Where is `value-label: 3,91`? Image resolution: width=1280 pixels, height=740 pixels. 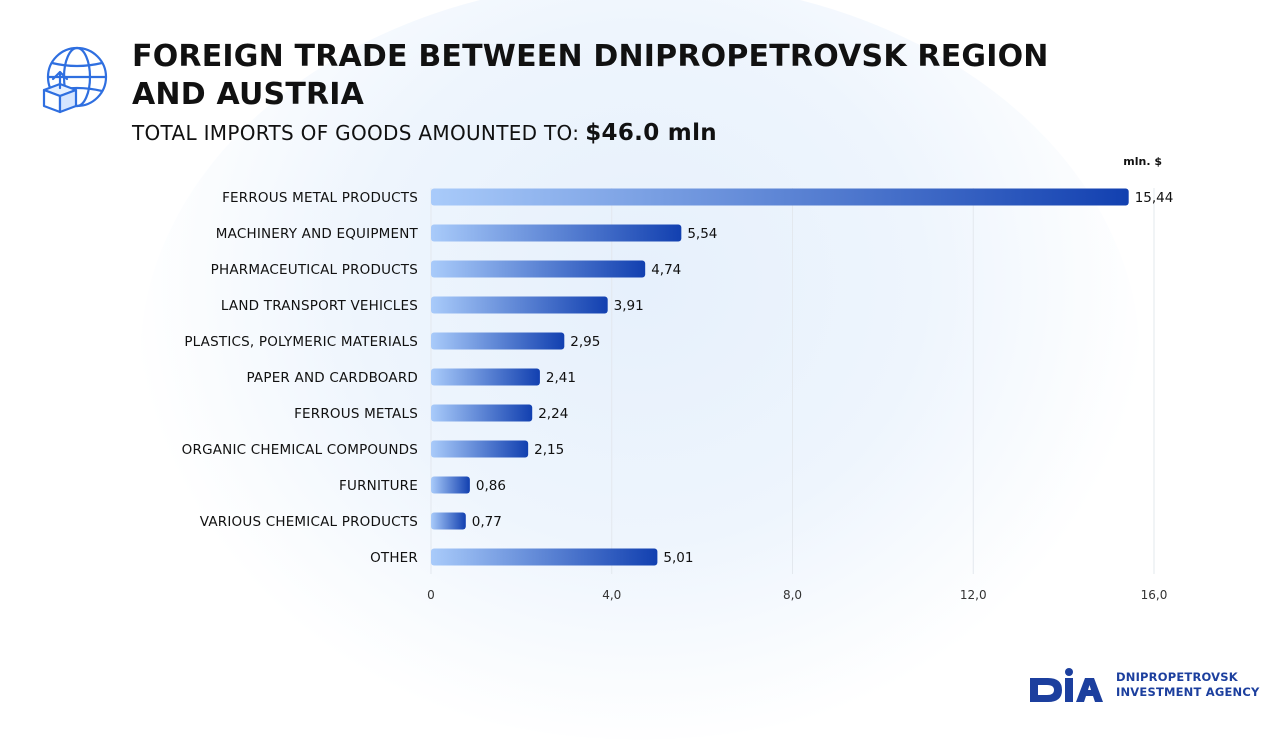 value-label: 3,91 is located at coordinates (629, 306).